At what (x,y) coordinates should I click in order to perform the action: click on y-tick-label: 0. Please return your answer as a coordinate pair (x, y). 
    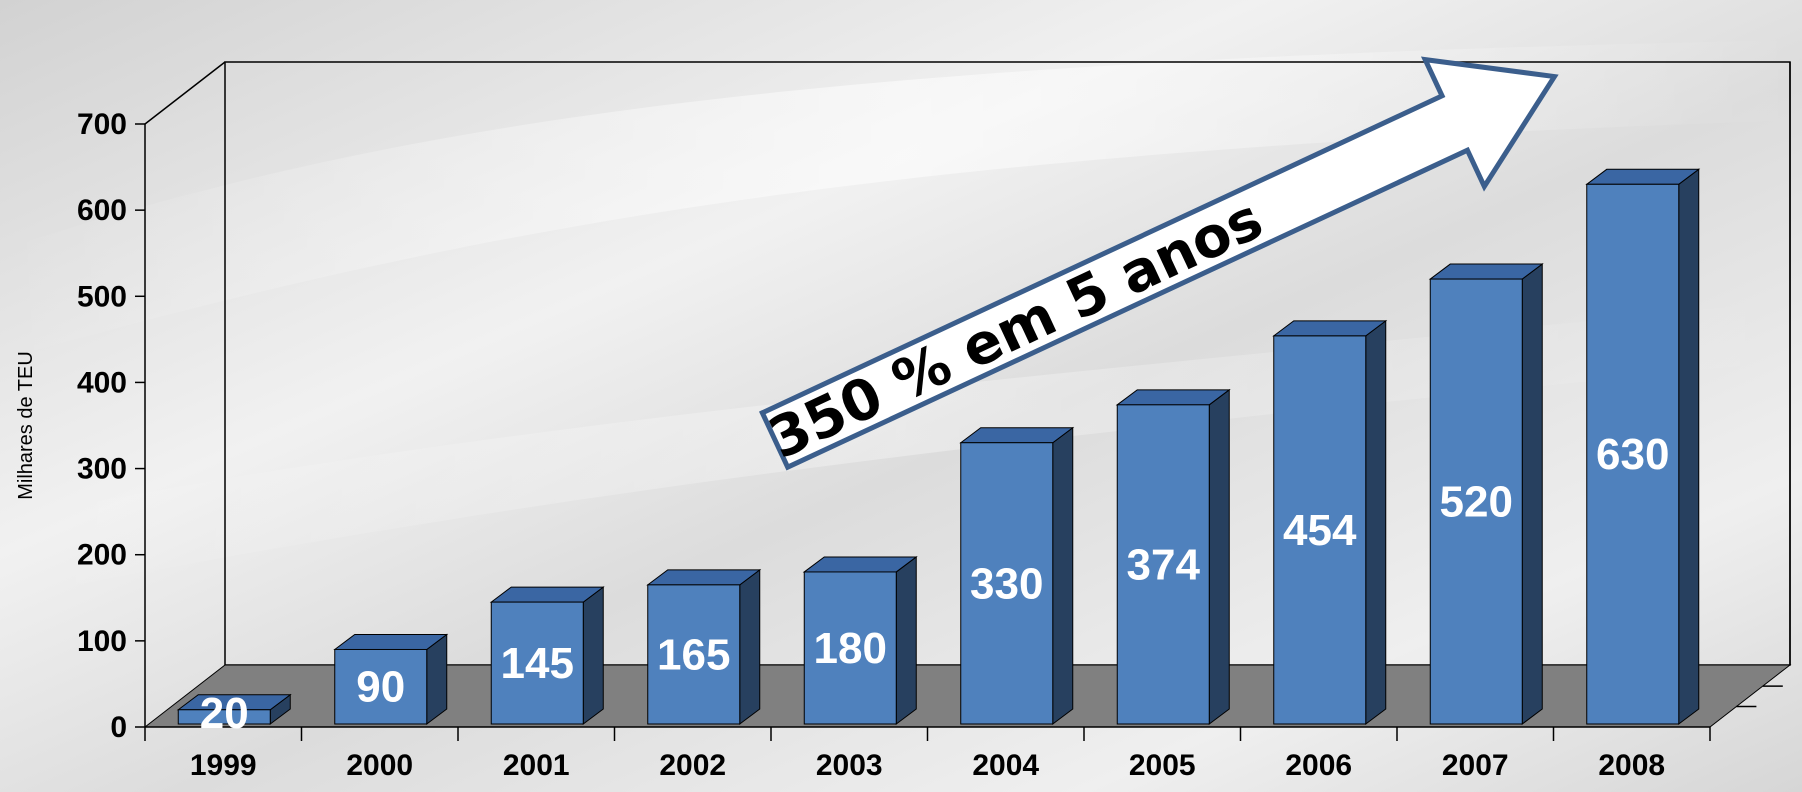
    Looking at the image, I should click on (118, 727).